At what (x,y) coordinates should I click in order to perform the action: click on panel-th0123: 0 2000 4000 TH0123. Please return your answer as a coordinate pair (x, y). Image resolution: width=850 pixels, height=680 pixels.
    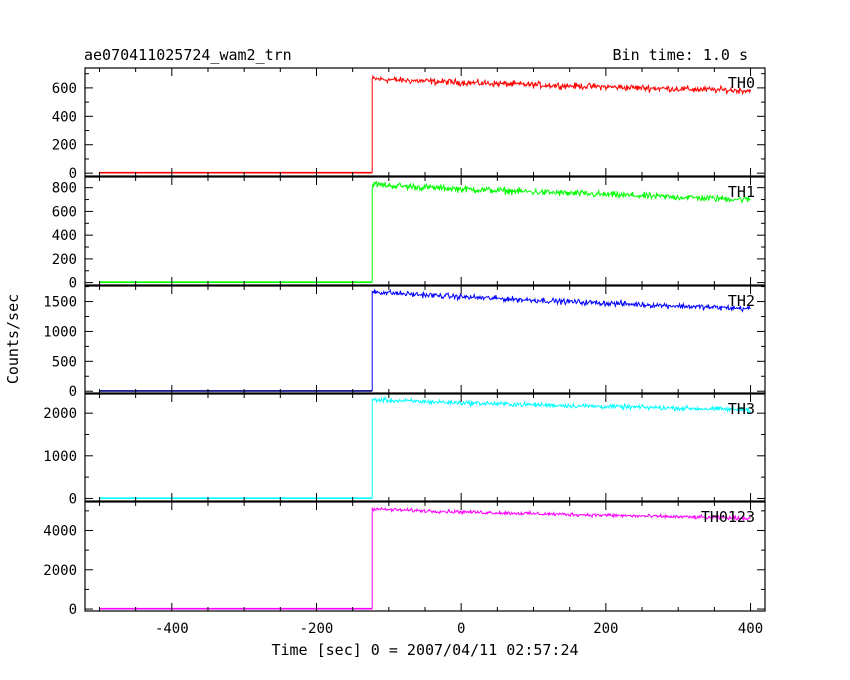
    Looking at the image, I should click on (404, 559).